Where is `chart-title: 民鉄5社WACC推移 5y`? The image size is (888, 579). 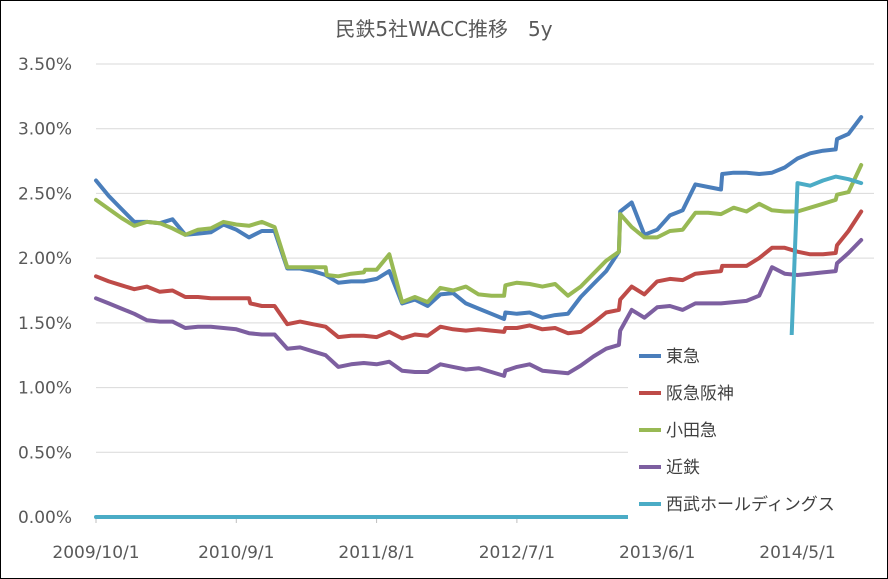
chart-title: 民鉄5社WACC推移 5y is located at coordinates (443, 29).